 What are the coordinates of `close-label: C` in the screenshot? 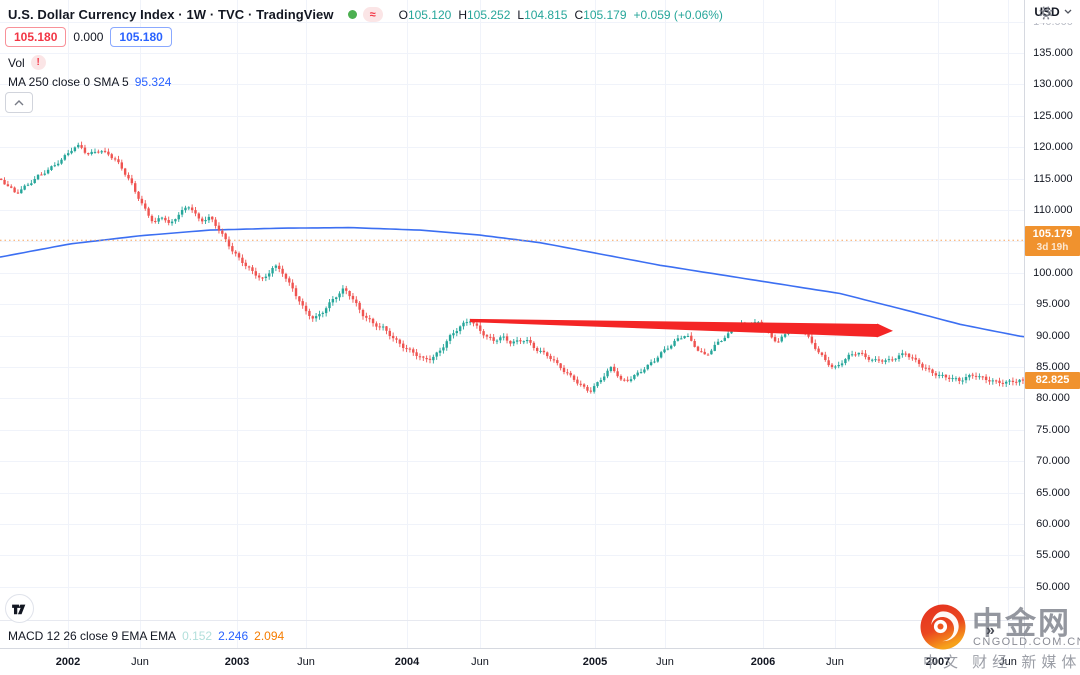 It's located at (579, 14).